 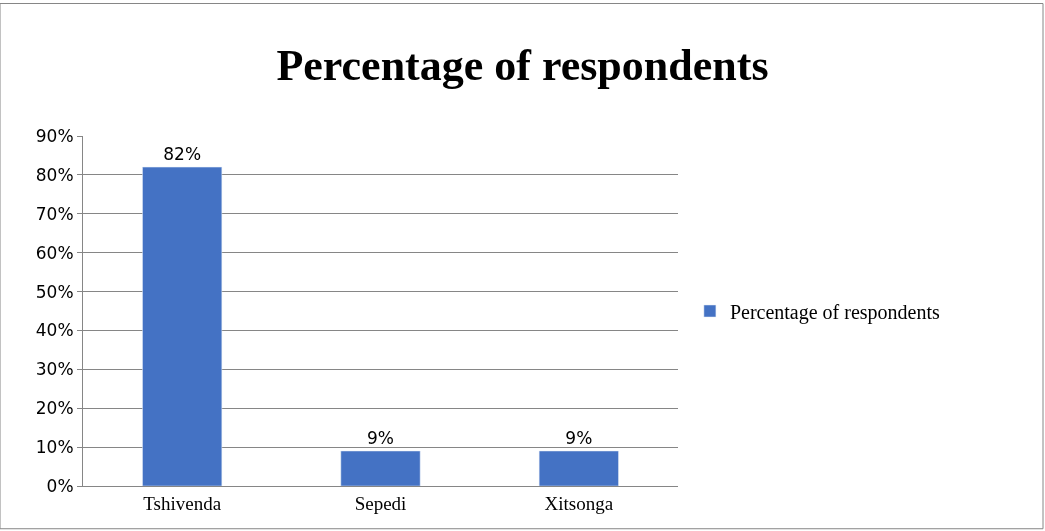 What do you see at coordinates (54, 330) in the screenshot?
I see `y-tick-label: 40%` at bounding box center [54, 330].